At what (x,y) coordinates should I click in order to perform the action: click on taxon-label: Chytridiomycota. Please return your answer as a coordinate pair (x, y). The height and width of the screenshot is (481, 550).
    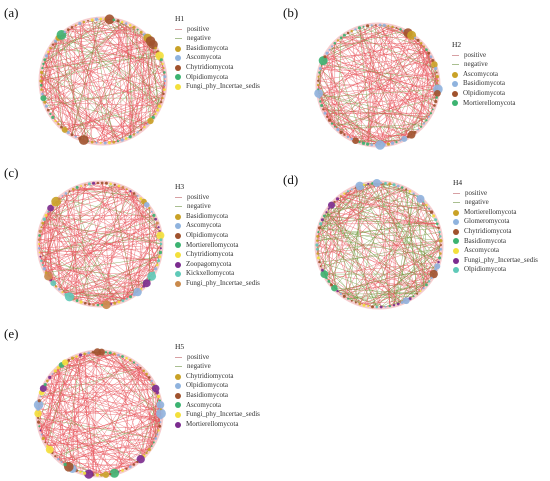
    Looking at the image, I should click on (210, 375).